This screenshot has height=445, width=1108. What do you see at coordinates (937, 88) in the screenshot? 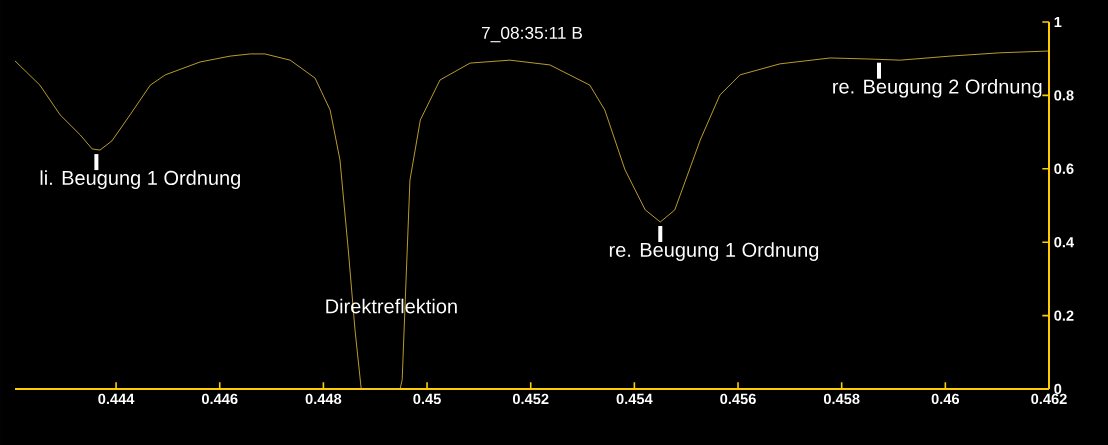
I see `annotation: re. Beugung 2 Ordnung` at bounding box center [937, 88].